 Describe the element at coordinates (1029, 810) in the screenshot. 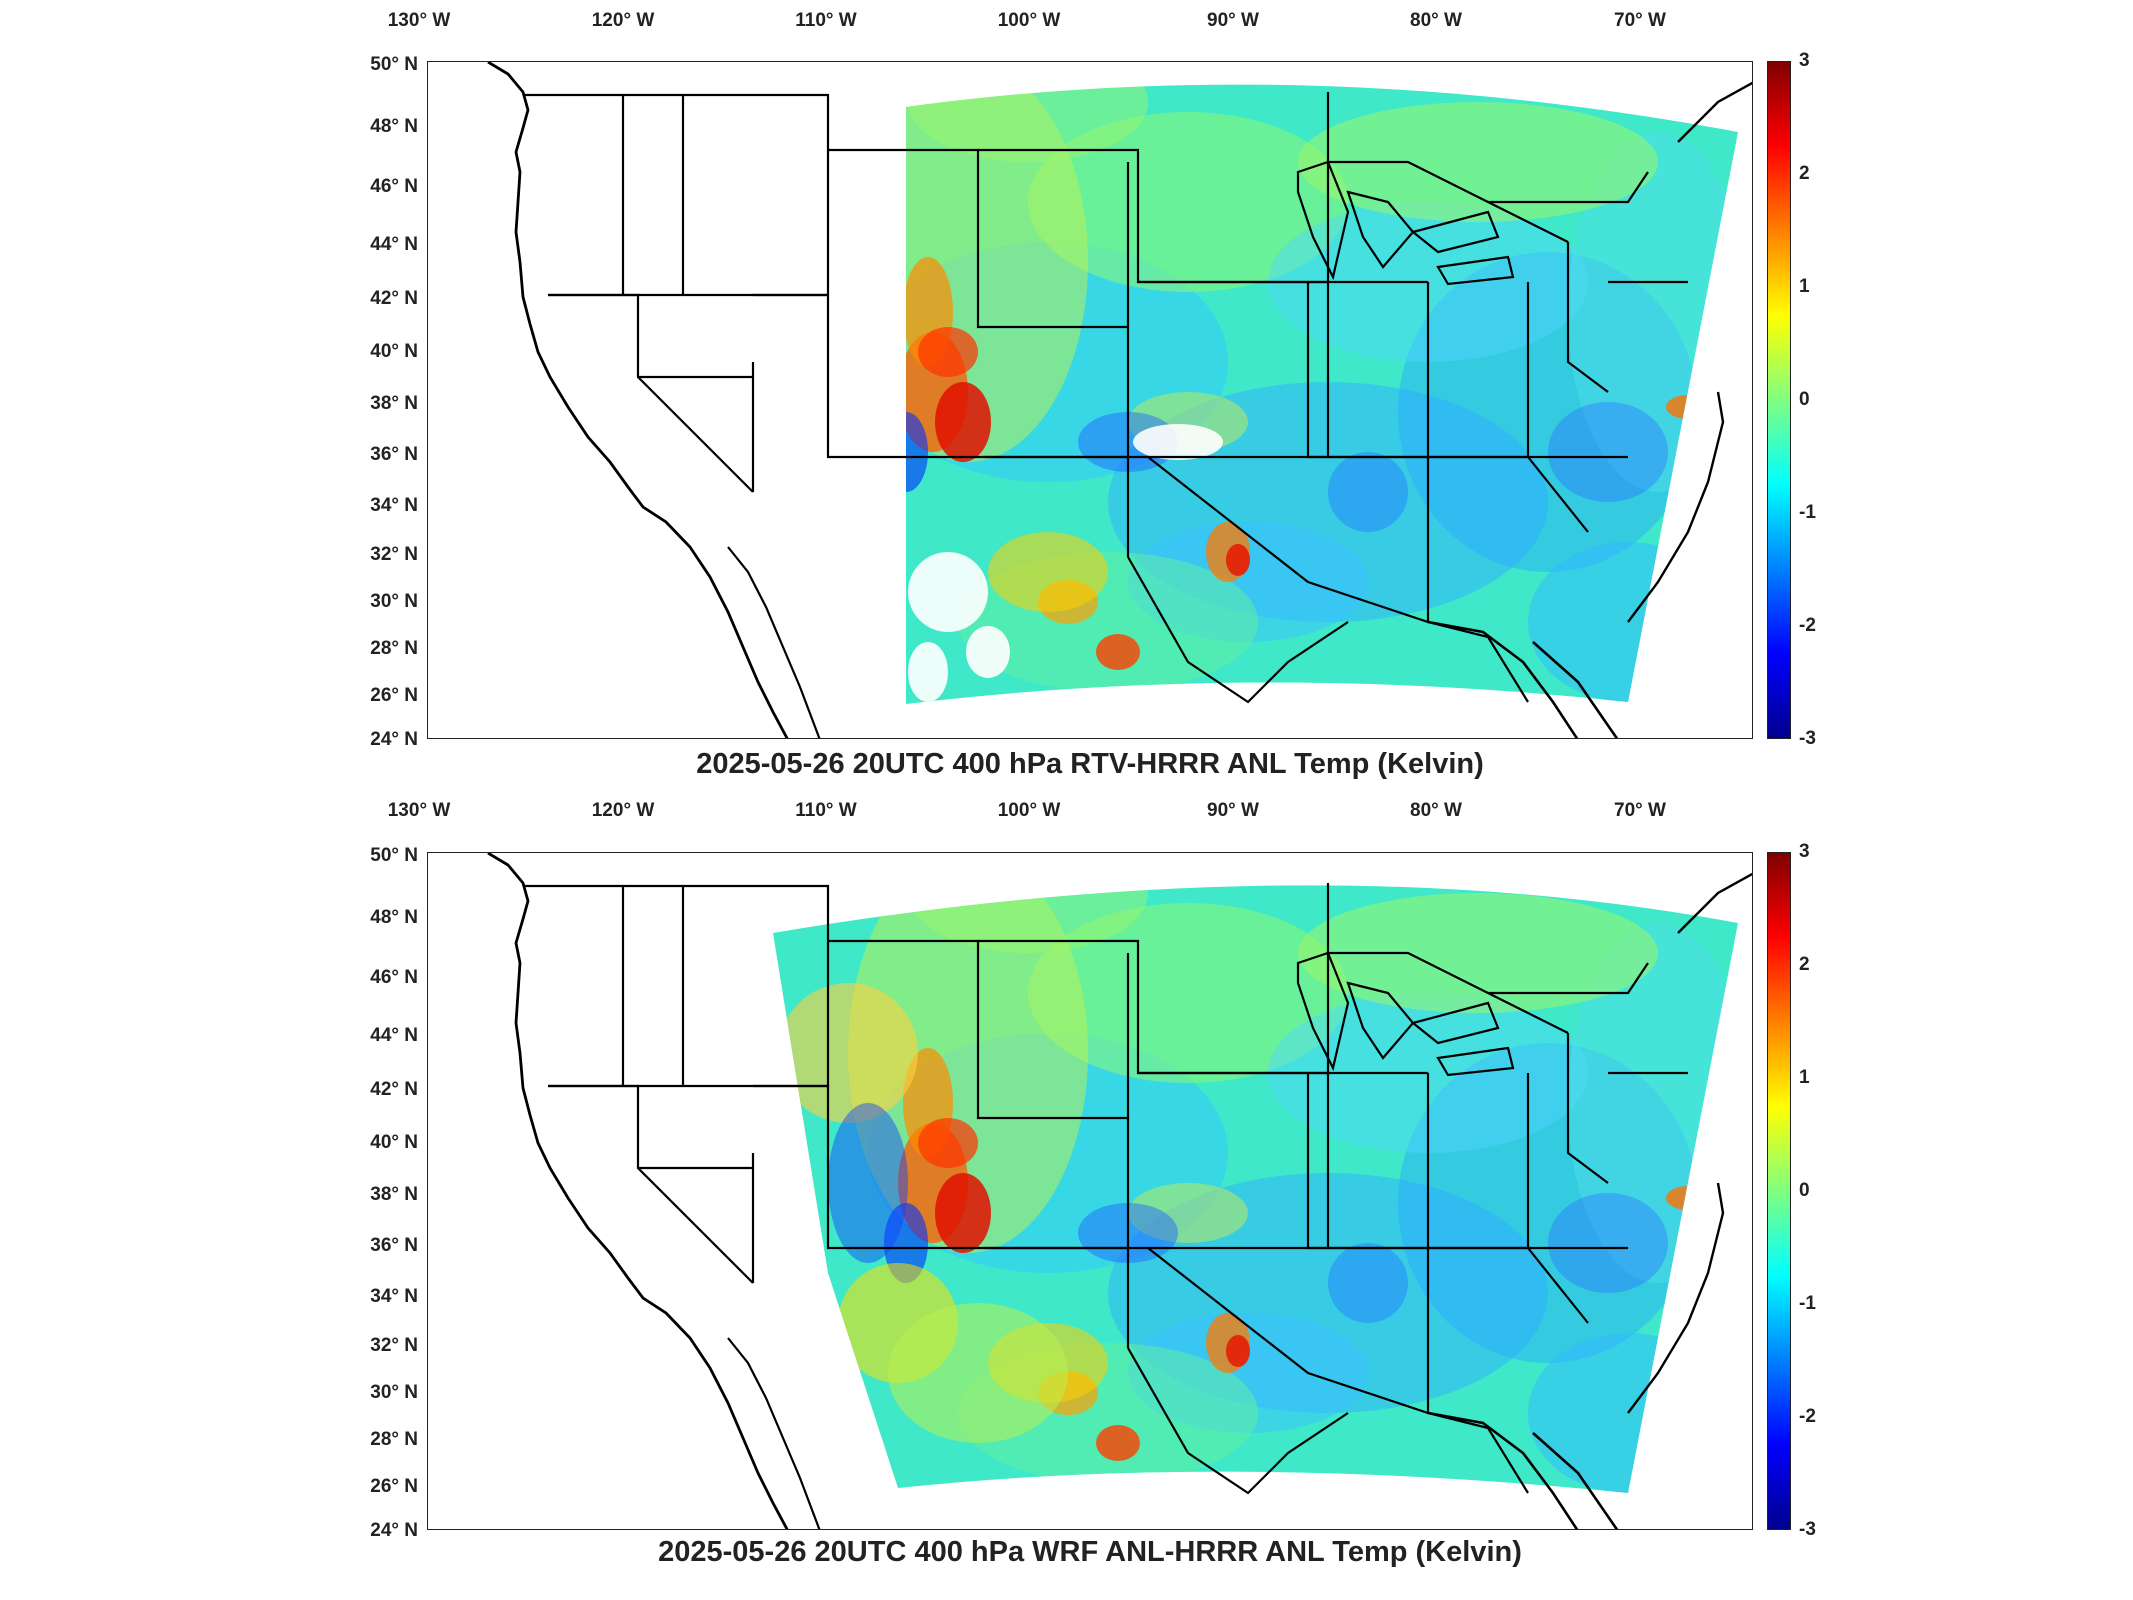

I see `longitude-tick-label: 100° W` at that location.